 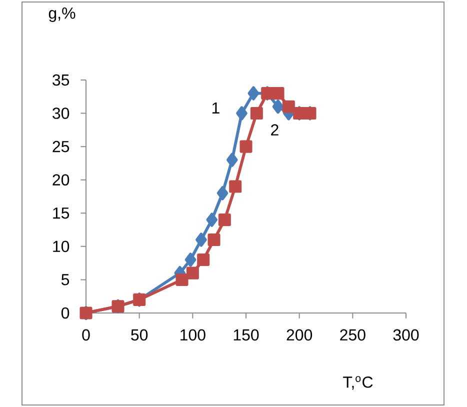 What do you see at coordinates (86, 335) in the screenshot?
I see `x-tick-label: 0` at bounding box center [86, 335].